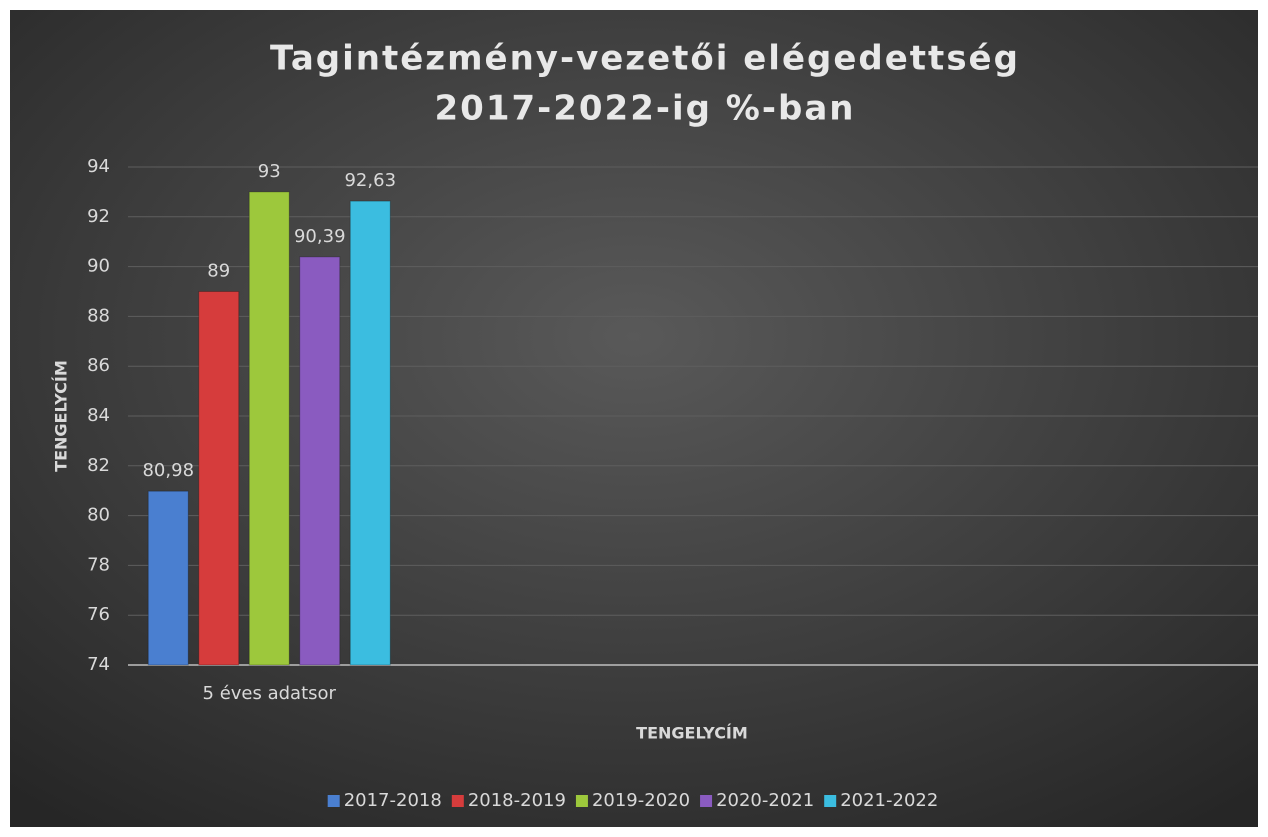 The height and width of the screenshot is (837, 1268). I want to click on value-label: 93, so click(269, 171).